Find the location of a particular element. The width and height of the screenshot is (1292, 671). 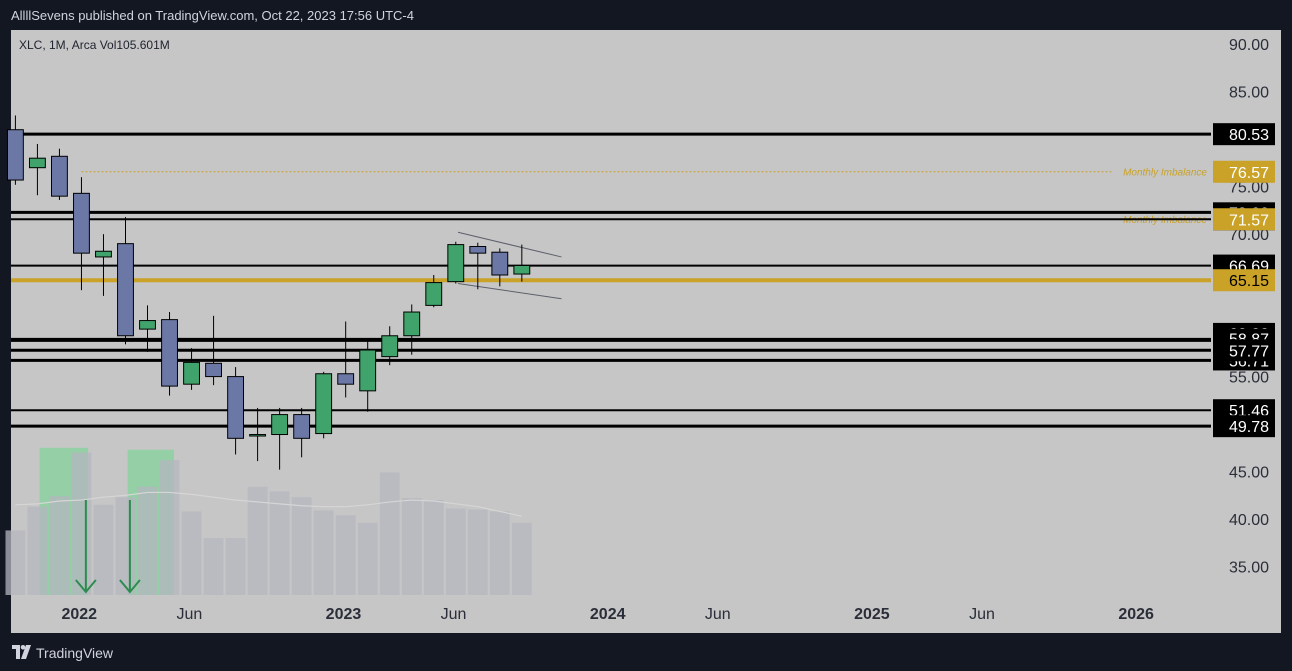

price-tick-label: 70.00 is located at coordinates (1249, 235).